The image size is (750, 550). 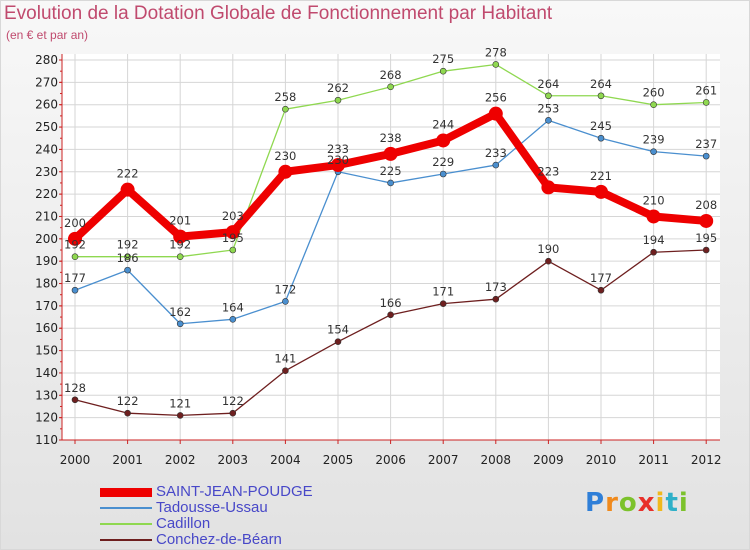 What do you see at coordinates (183, 523) in the screenshot?
I see `legend-label: Cadillon` at bounding box center [183, 523].